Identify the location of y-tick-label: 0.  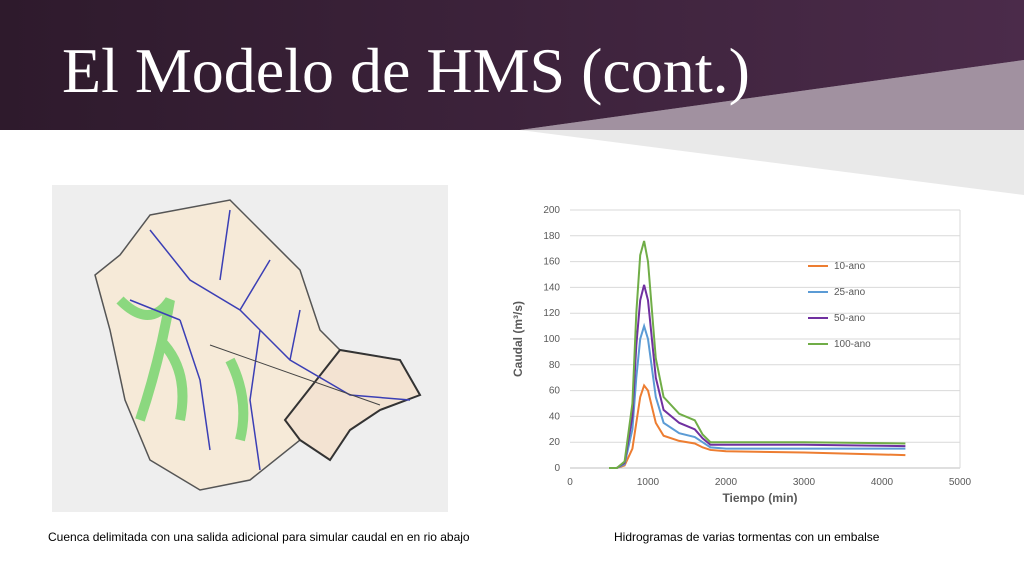
(557, 468).